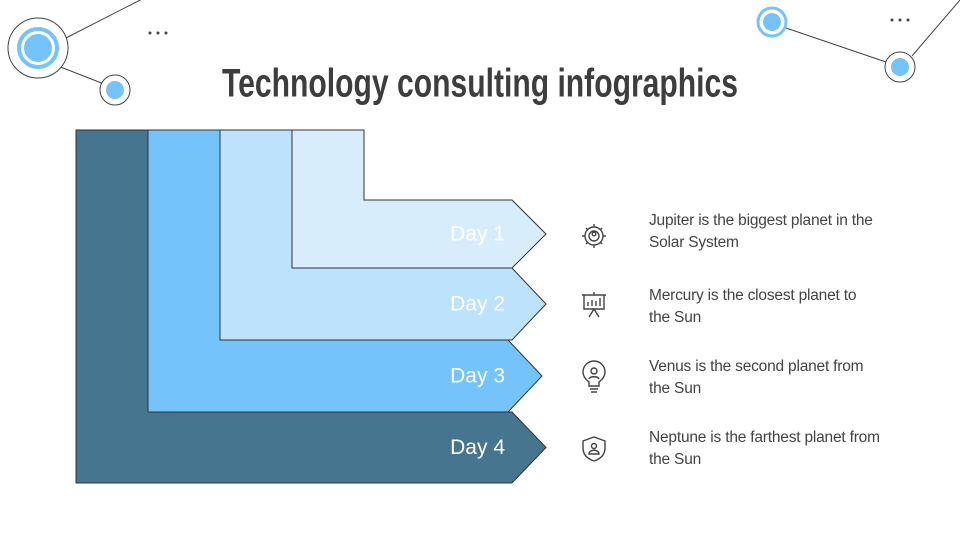  I want to click on step-label: Day 1, so click(477, 234).